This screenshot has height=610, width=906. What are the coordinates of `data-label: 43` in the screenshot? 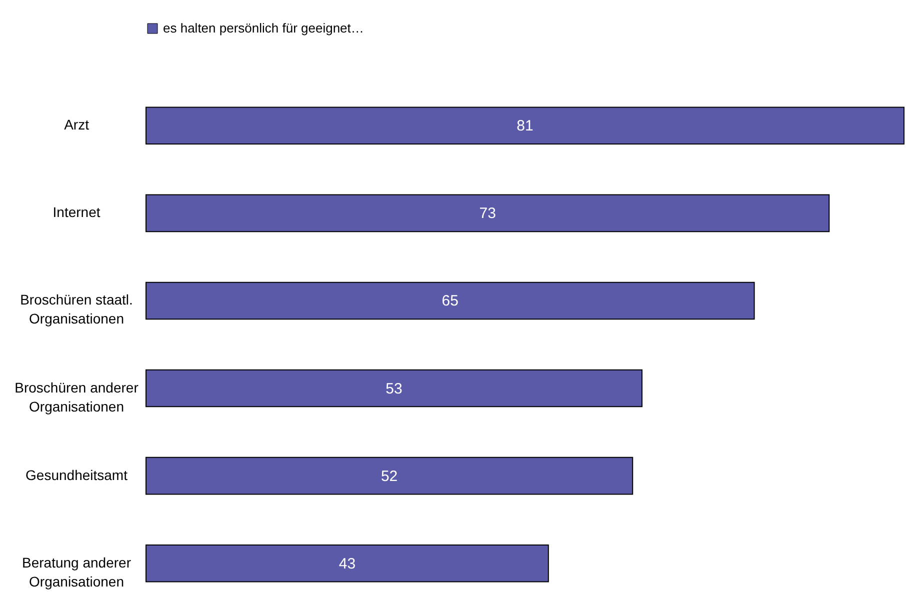 It's located at (347, 563).